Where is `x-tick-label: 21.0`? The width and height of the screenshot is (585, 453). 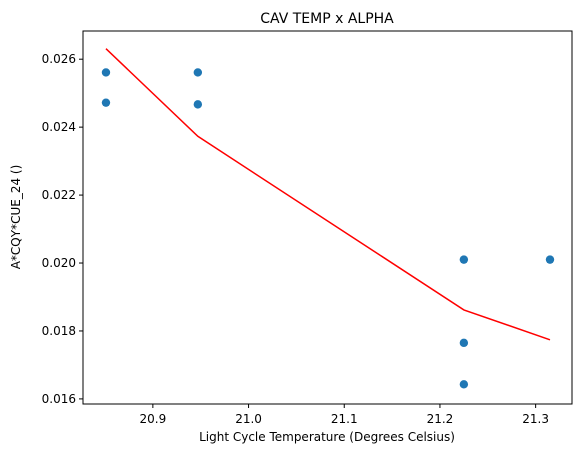
x-tick-label: 21.0 is located at coordinates (248, 419).